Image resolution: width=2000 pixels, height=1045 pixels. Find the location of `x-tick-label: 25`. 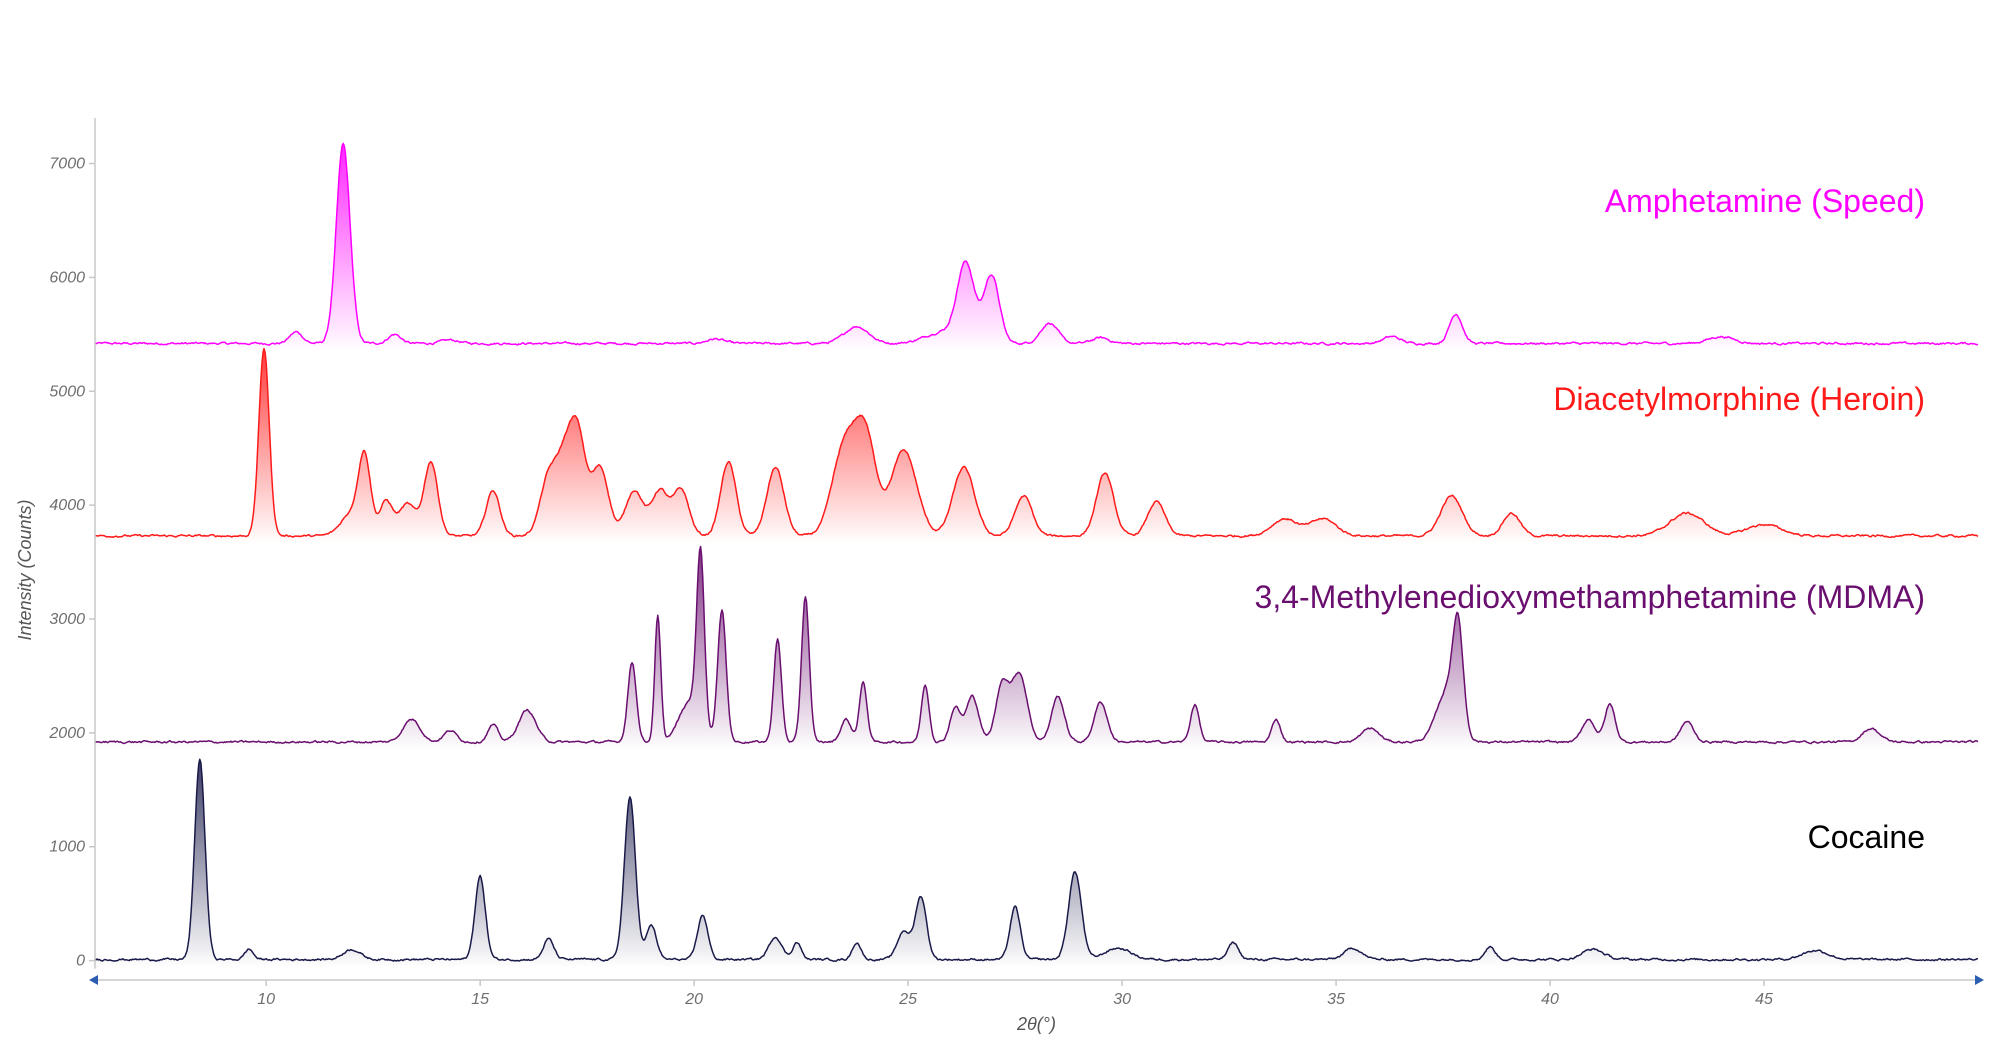

x-tick-label: 25 is located at coordinates (907, 999).